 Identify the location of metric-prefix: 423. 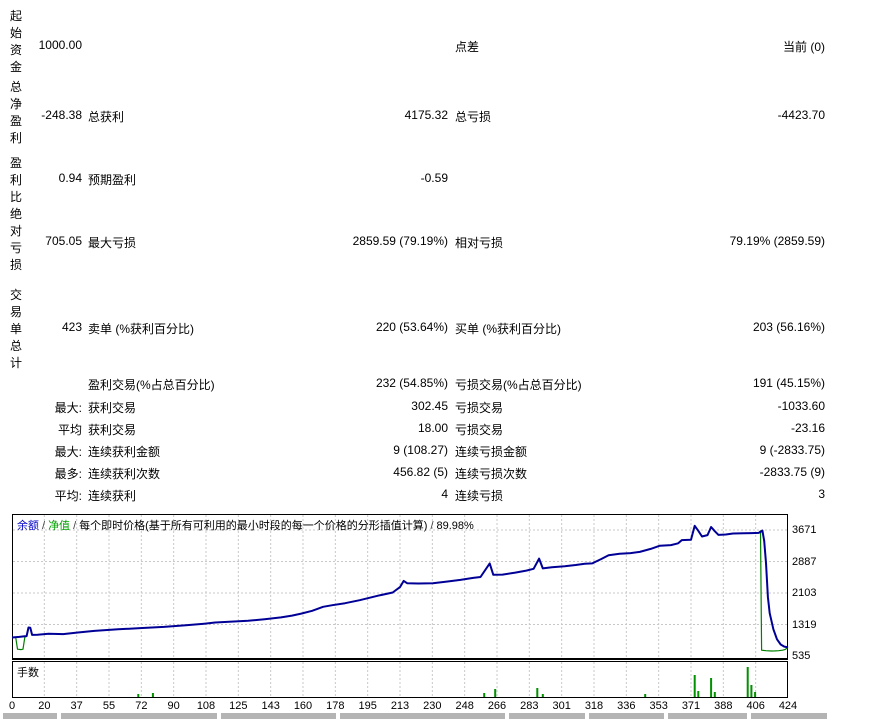
(71, 327).